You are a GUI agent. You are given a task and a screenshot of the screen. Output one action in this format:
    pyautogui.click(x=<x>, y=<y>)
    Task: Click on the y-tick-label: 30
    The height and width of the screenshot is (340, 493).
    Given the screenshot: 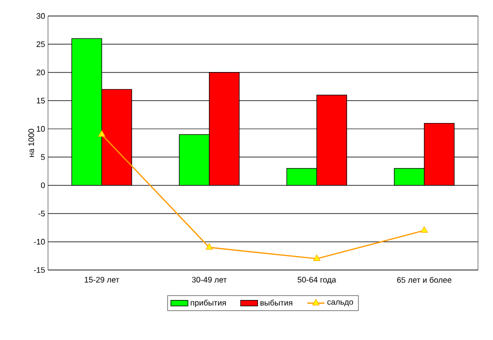 What is the action you would take?
    pyautogui.click(x=40, y=16)
    